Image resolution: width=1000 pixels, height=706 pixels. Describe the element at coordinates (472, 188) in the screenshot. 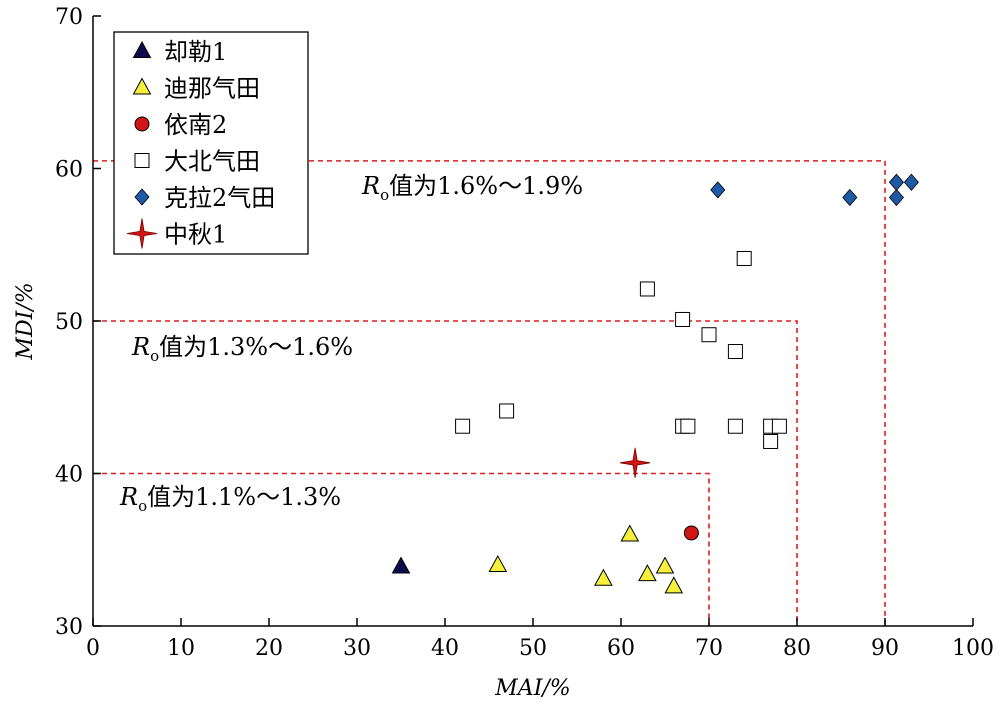

I see `zone-label: Ro值为1.6%～1.9%` at that location.